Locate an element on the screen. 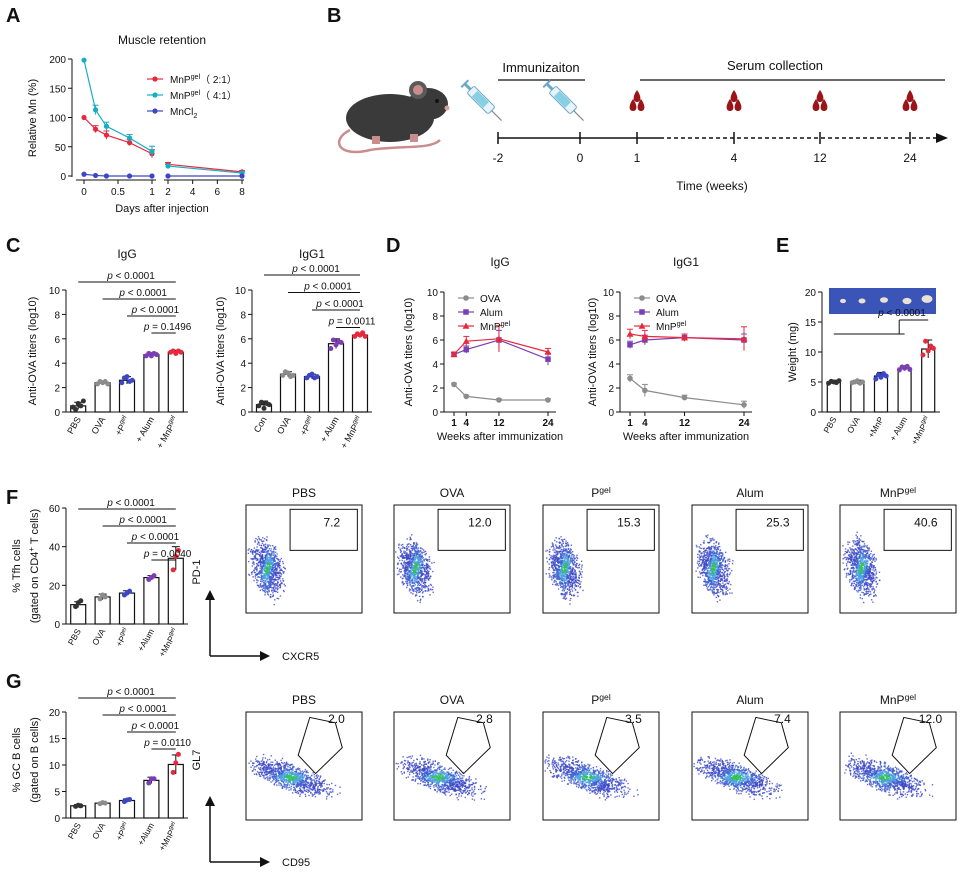 The height and width of the screenshot is (872, 960). label-sup: gel is located at coordinates (172, 420).